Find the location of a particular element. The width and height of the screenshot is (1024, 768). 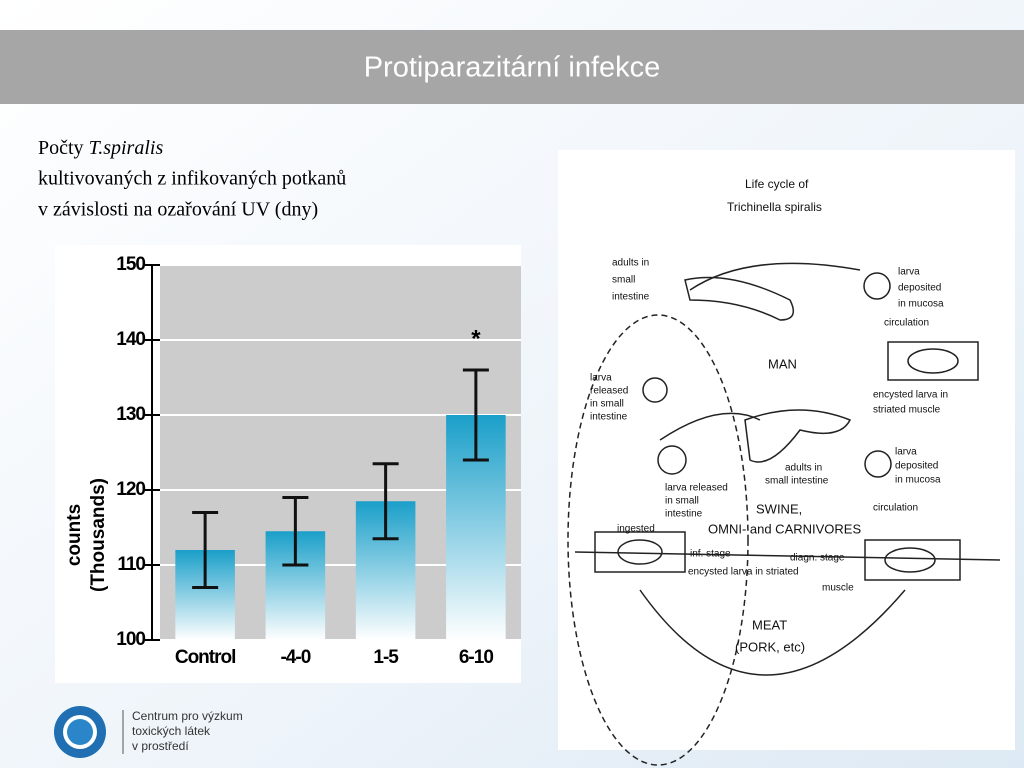

y-tick-label: 140 is located at coordinates (130, 339).